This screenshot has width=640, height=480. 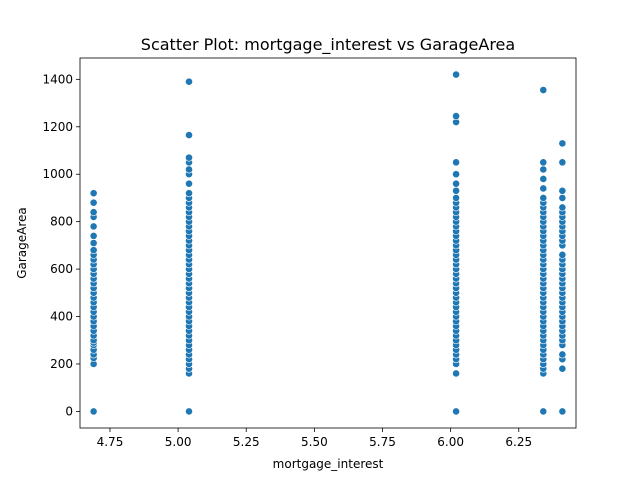 I want to click on y-tick-label: 0, so click(x=69, y=411).